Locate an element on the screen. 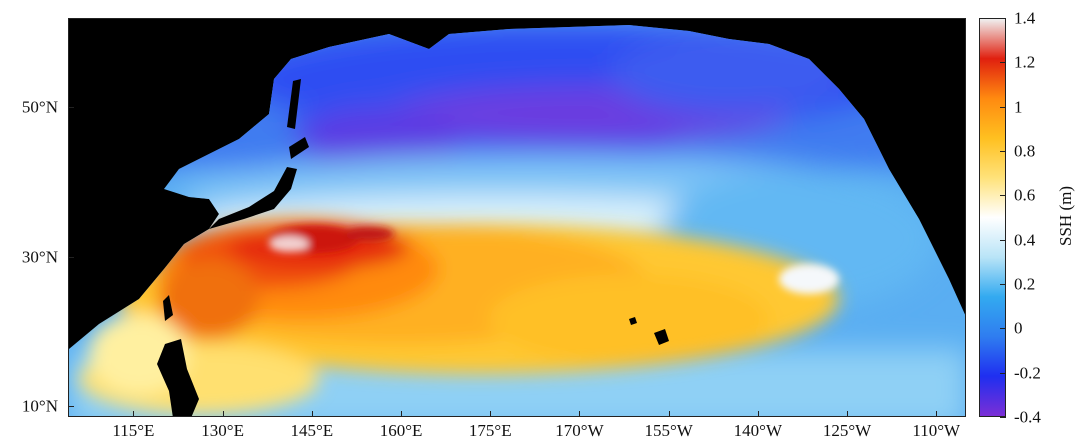 Image resolution: width=1080 pixels, height=448 pixels. colorbar-tick-label: 1.2 is located at coordinates (1025, 62).